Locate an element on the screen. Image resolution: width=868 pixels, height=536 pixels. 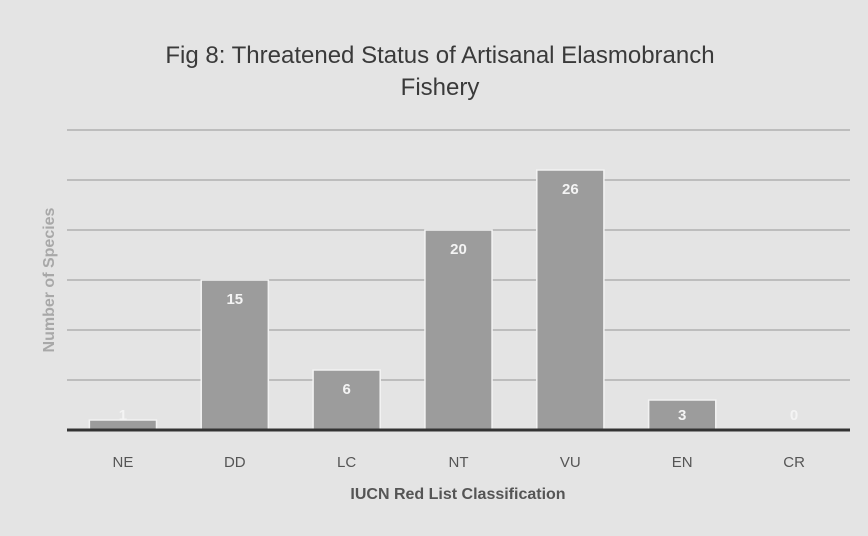
x-tick-label: DD is located at coordinates (235, 462).